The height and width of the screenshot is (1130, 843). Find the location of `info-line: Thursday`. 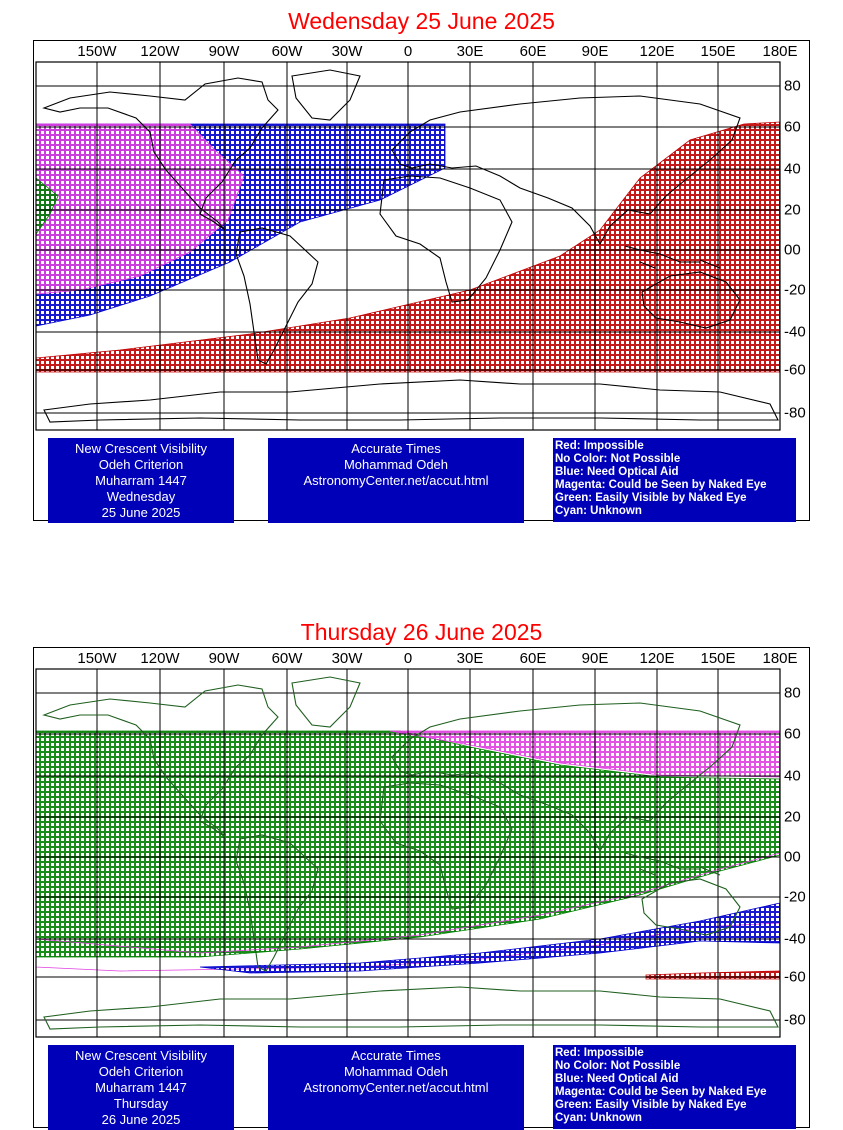

info-line: Thursday is located at coordinates (141, 1103).